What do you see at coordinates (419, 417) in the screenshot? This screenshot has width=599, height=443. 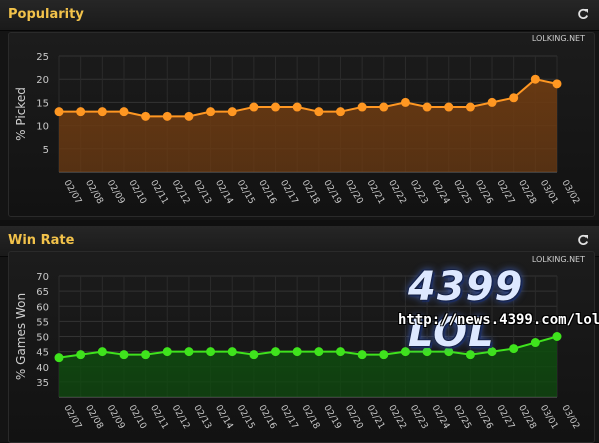 I see `winrate-x-tick-label: 02/23` at bounding box center [419, 417].